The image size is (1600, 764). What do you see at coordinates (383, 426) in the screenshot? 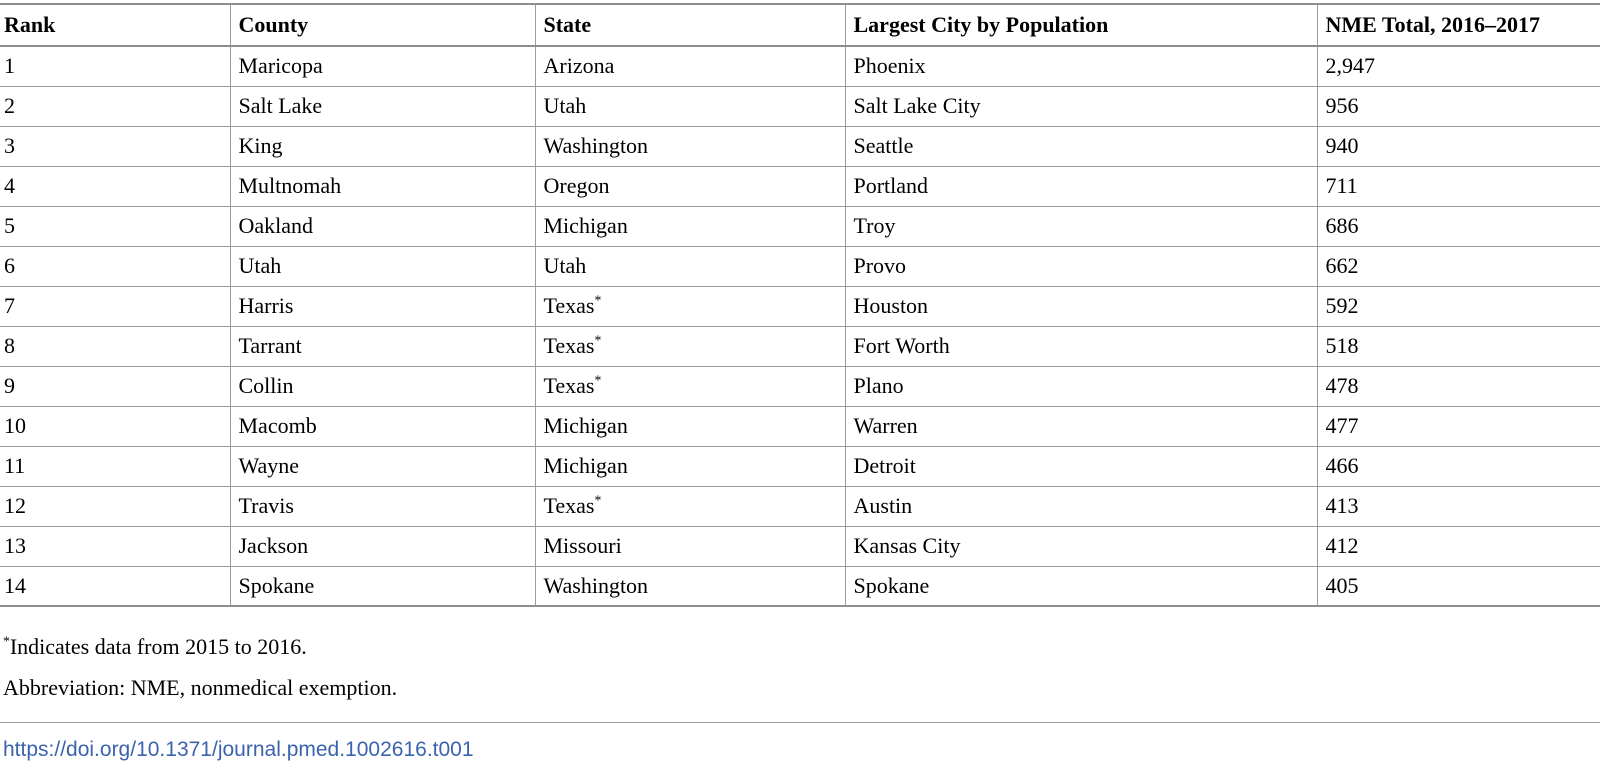
I see `table-cell: Macomb` at bounding box center [383, 426].